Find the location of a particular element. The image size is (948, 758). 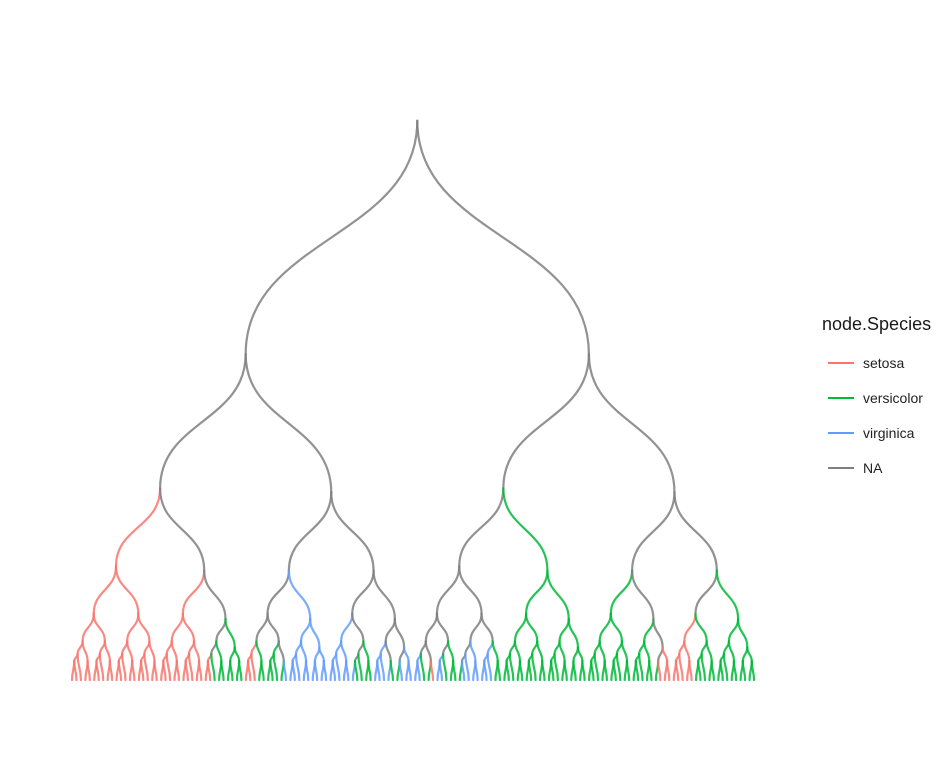

legend-key-na is located at coordinates (841, 467).